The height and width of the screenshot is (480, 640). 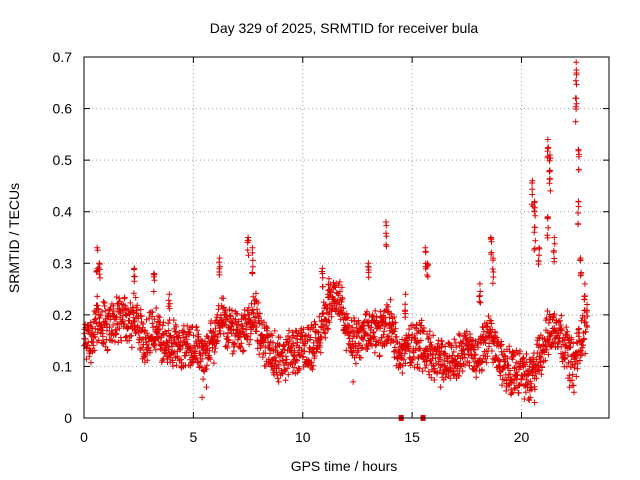 I want to click on x-axis-label: GPS time / hours, so click(x=344, y=466).